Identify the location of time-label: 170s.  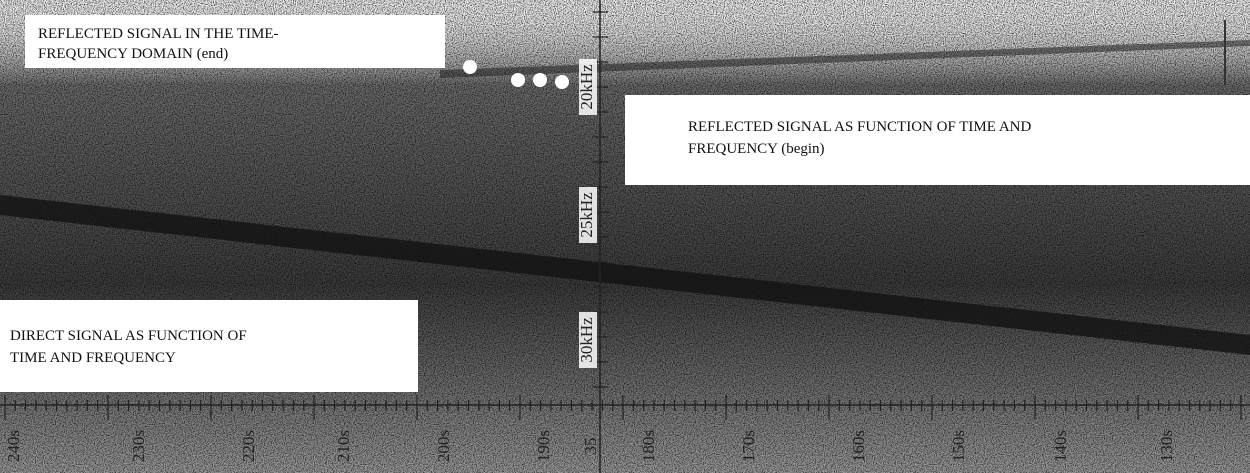
(748, 446).